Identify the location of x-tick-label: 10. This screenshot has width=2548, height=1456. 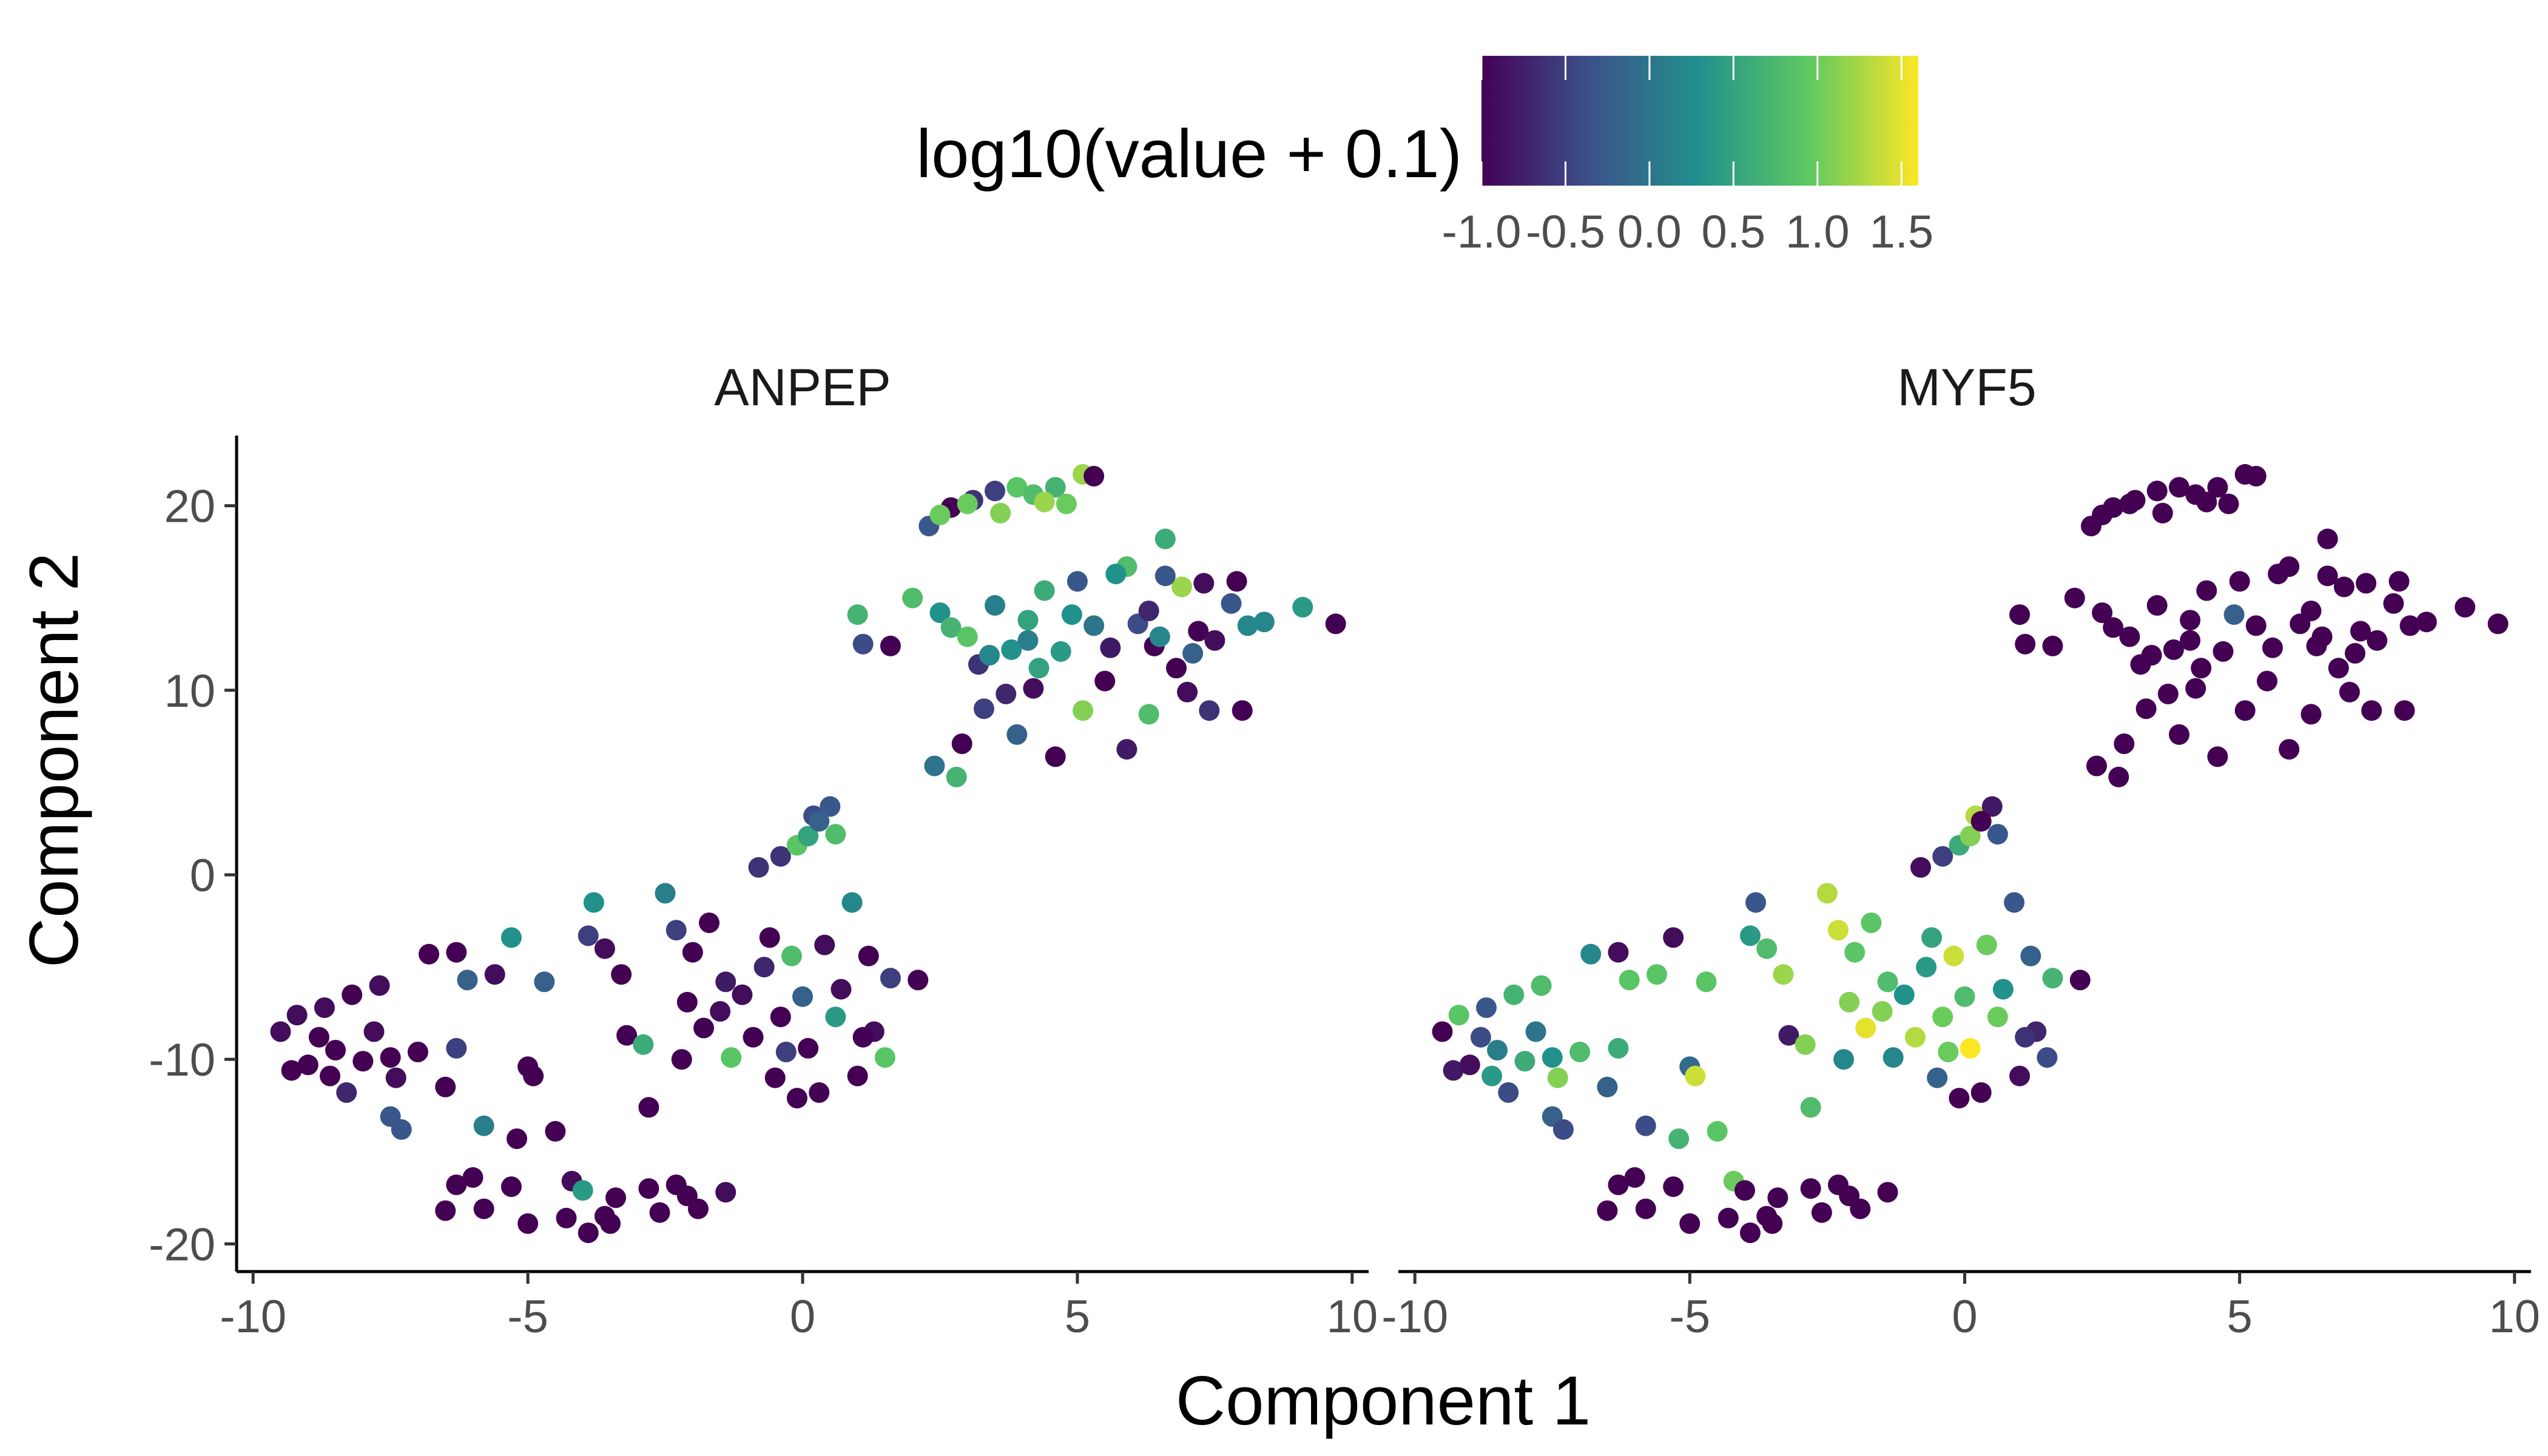
(1352, 1317).